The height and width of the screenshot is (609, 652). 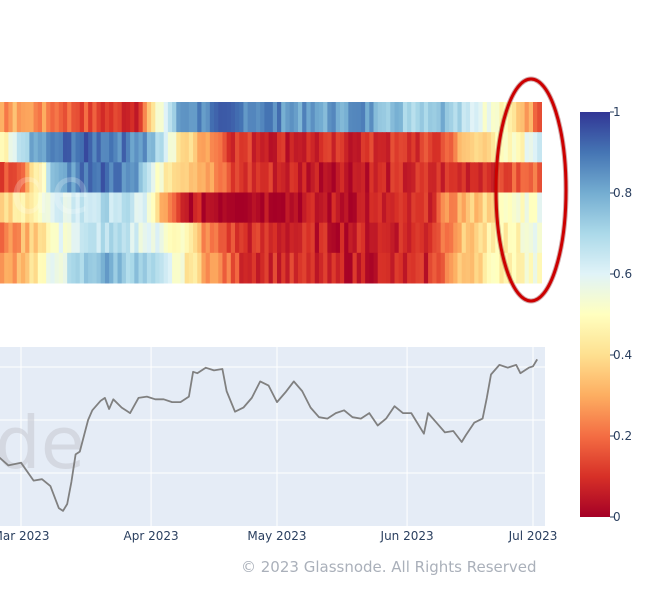 I want to click on colorbar-tick-label: 0.8, so click(x=622, y=193).